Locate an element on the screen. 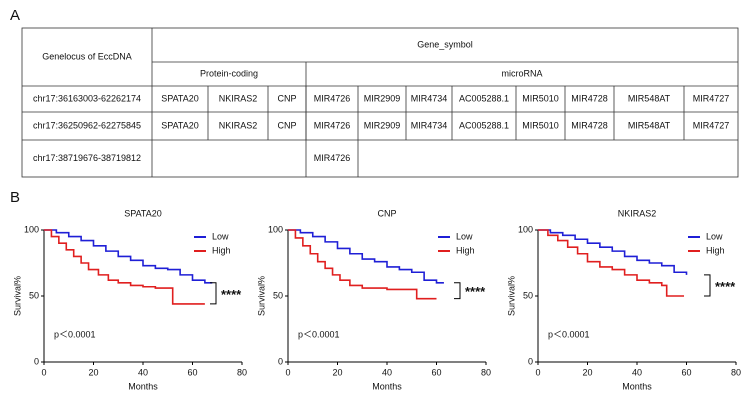  chart-title: CNP is located at coordinates (386, 213).